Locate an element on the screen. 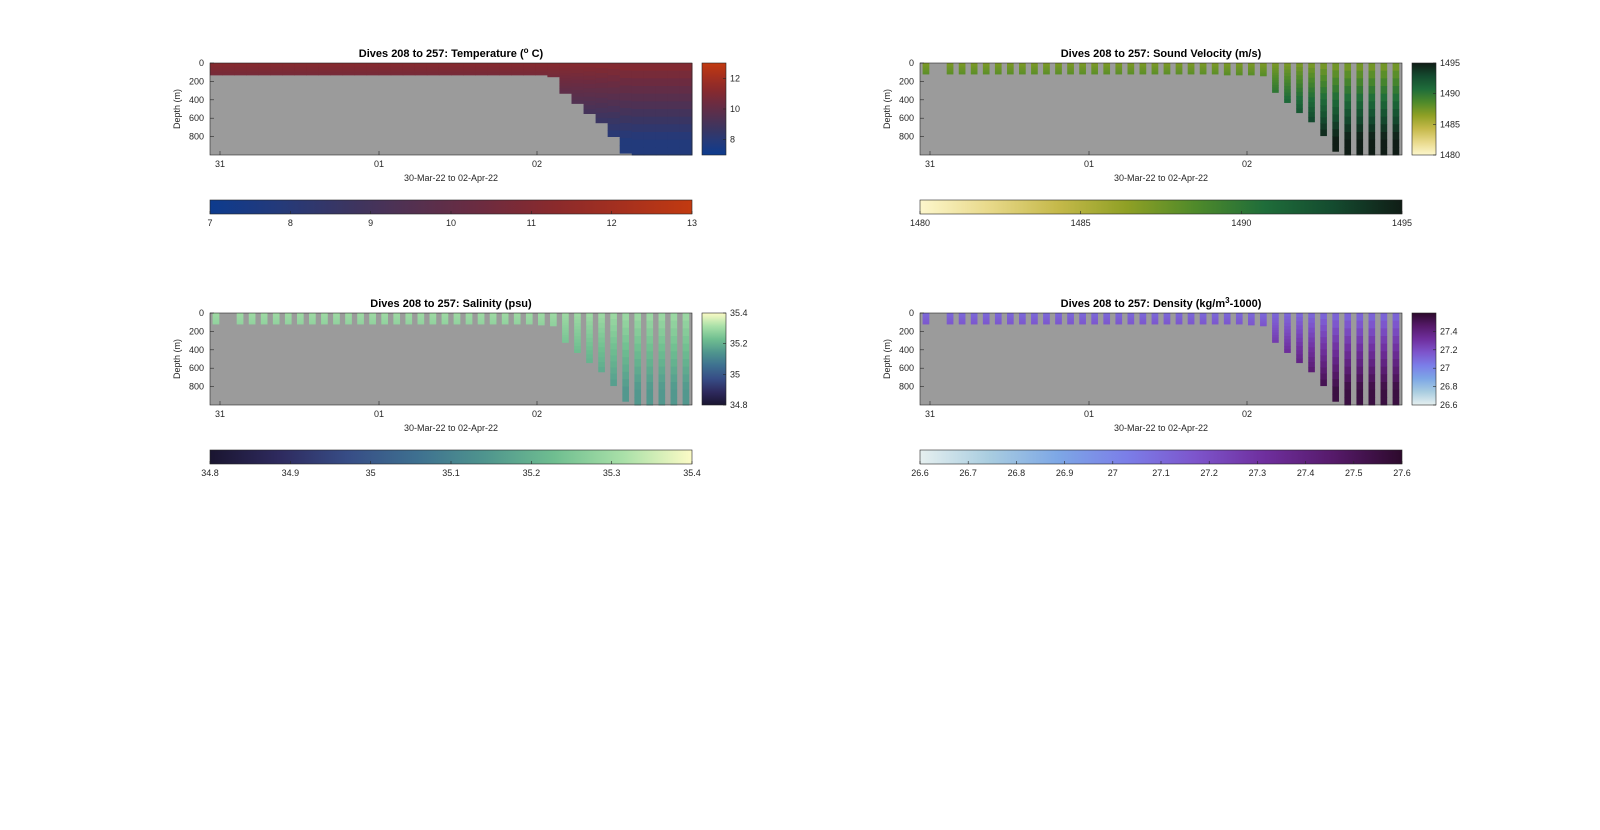  x-tick-label: 02 is located at coordinates (537, 414).